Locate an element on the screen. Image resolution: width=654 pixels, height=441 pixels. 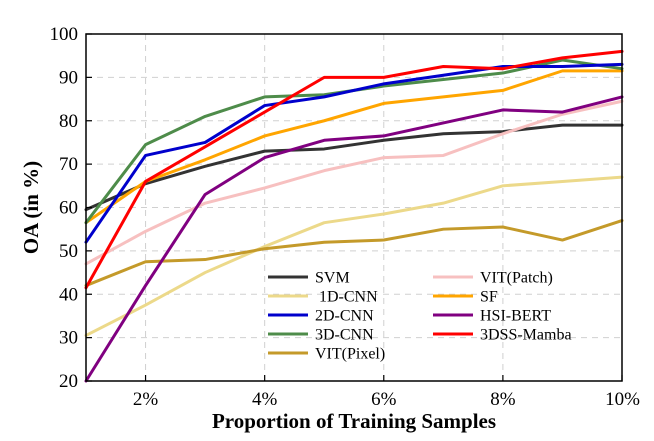
y-tick-label: 70 is located at coordinates (68, 164).